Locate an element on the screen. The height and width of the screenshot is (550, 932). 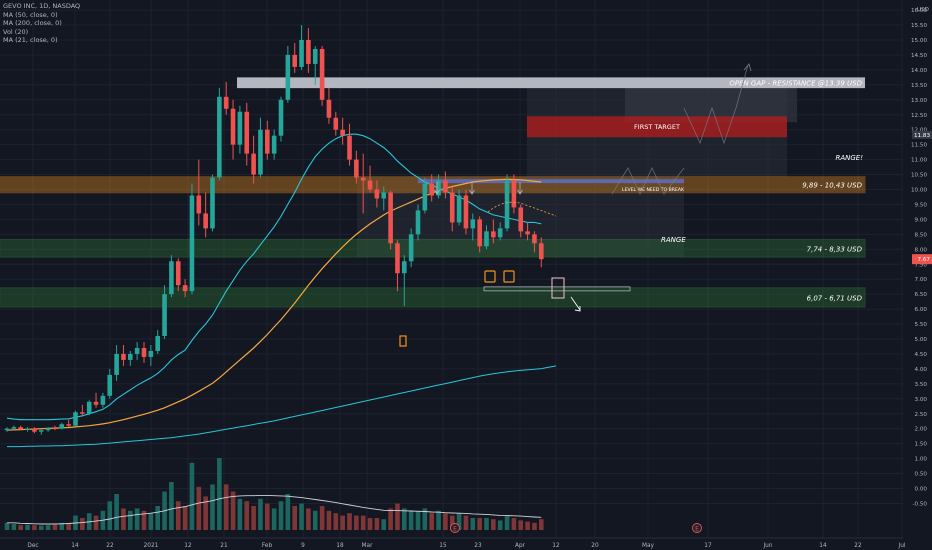
price-tick-label: 16.00 is located at coordinates (919, 11).